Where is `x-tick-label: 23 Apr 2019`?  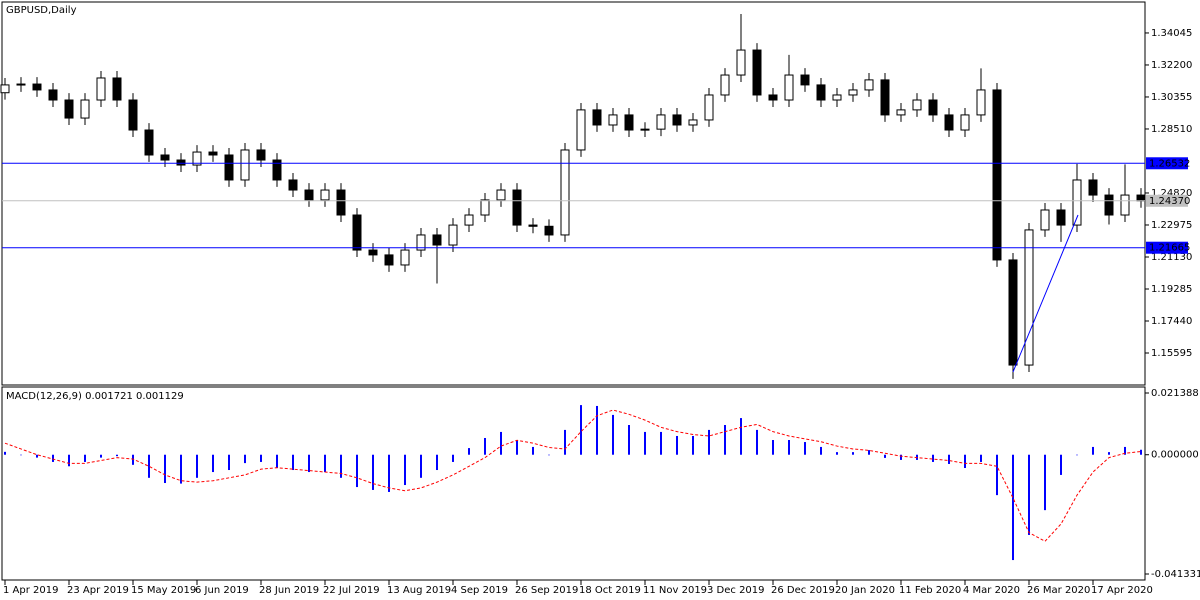 x-tick-label: 23 Apr 2019 is located at coordinates (98, 590).